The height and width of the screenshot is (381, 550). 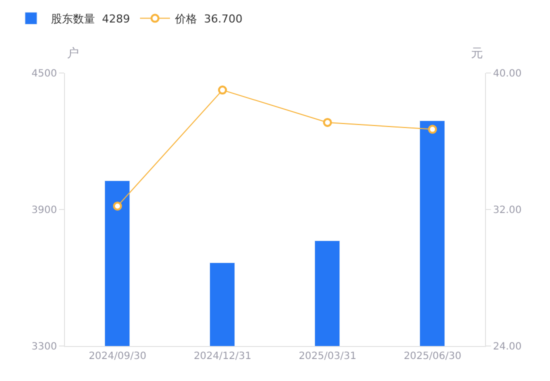 I want to click on y-tick-label: 3900, so click(x=44, y=210).